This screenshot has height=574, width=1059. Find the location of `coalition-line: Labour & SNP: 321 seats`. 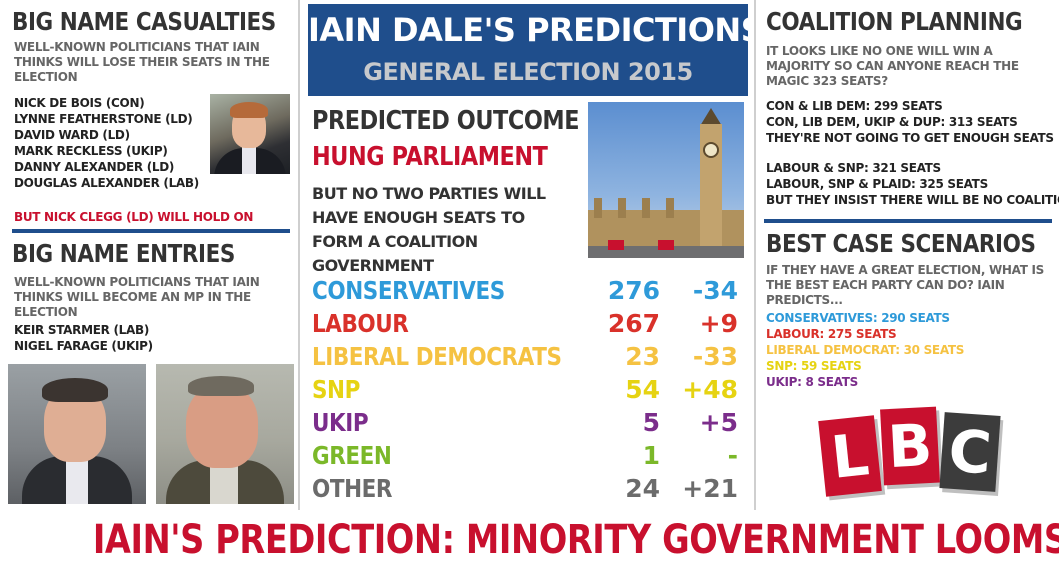

coalition-line: Labour & SNP: 321 seats is located at coordinates (853, 168).